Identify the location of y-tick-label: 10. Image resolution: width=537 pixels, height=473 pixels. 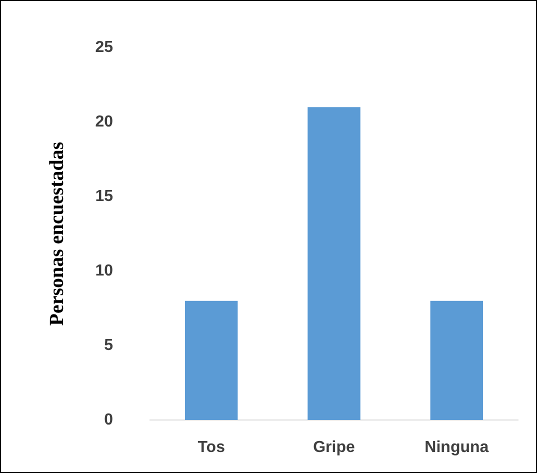
(104, 271).